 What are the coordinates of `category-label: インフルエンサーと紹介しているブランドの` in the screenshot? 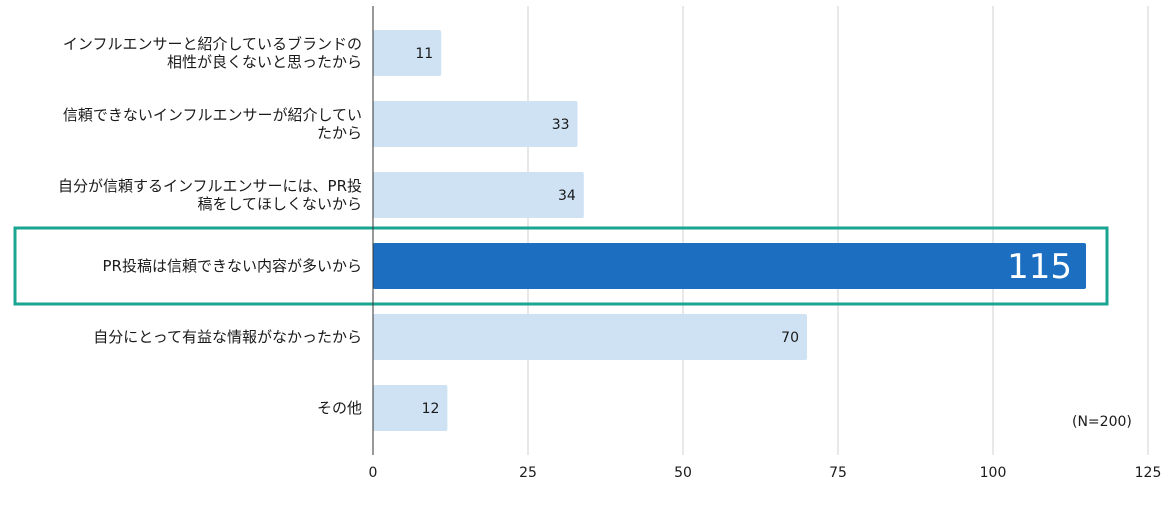 It's located at (212, 44).